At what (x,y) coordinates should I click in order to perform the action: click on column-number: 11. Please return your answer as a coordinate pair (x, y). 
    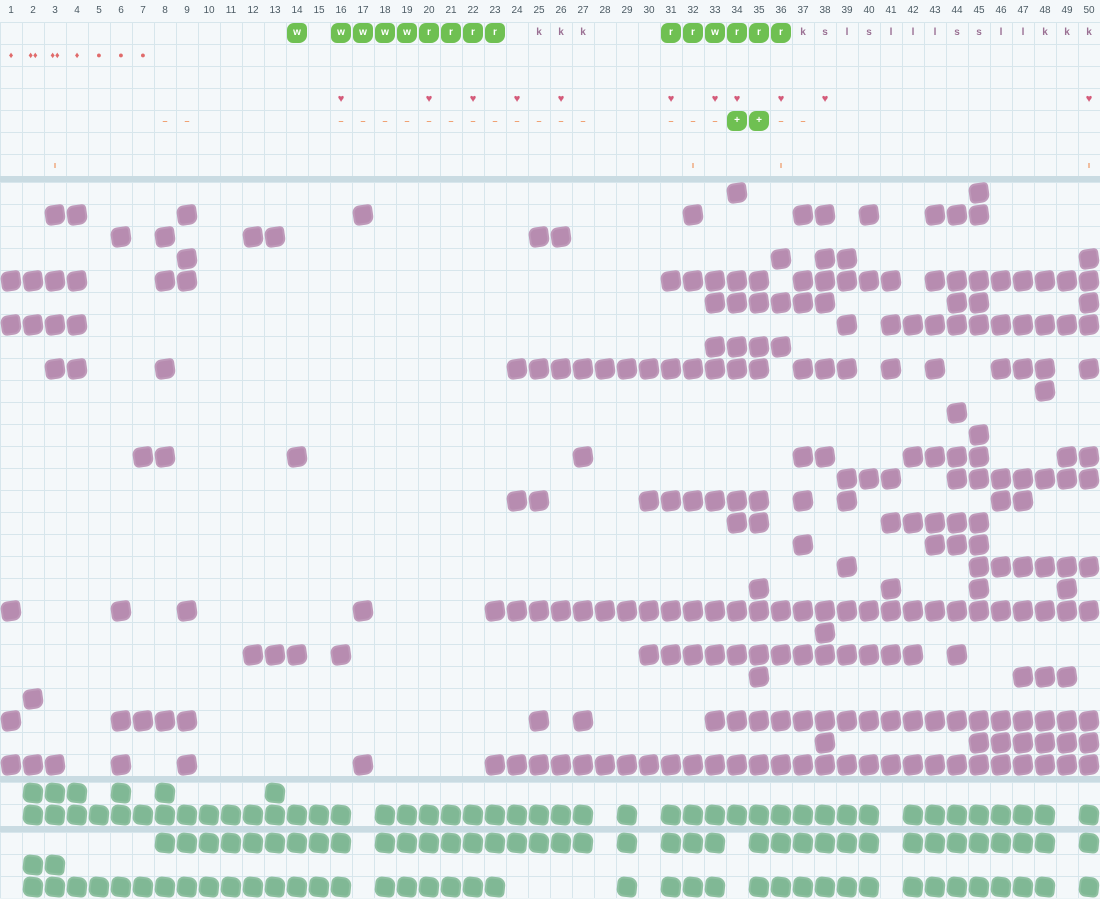
    Looking at the image, I should click on (231, 10).